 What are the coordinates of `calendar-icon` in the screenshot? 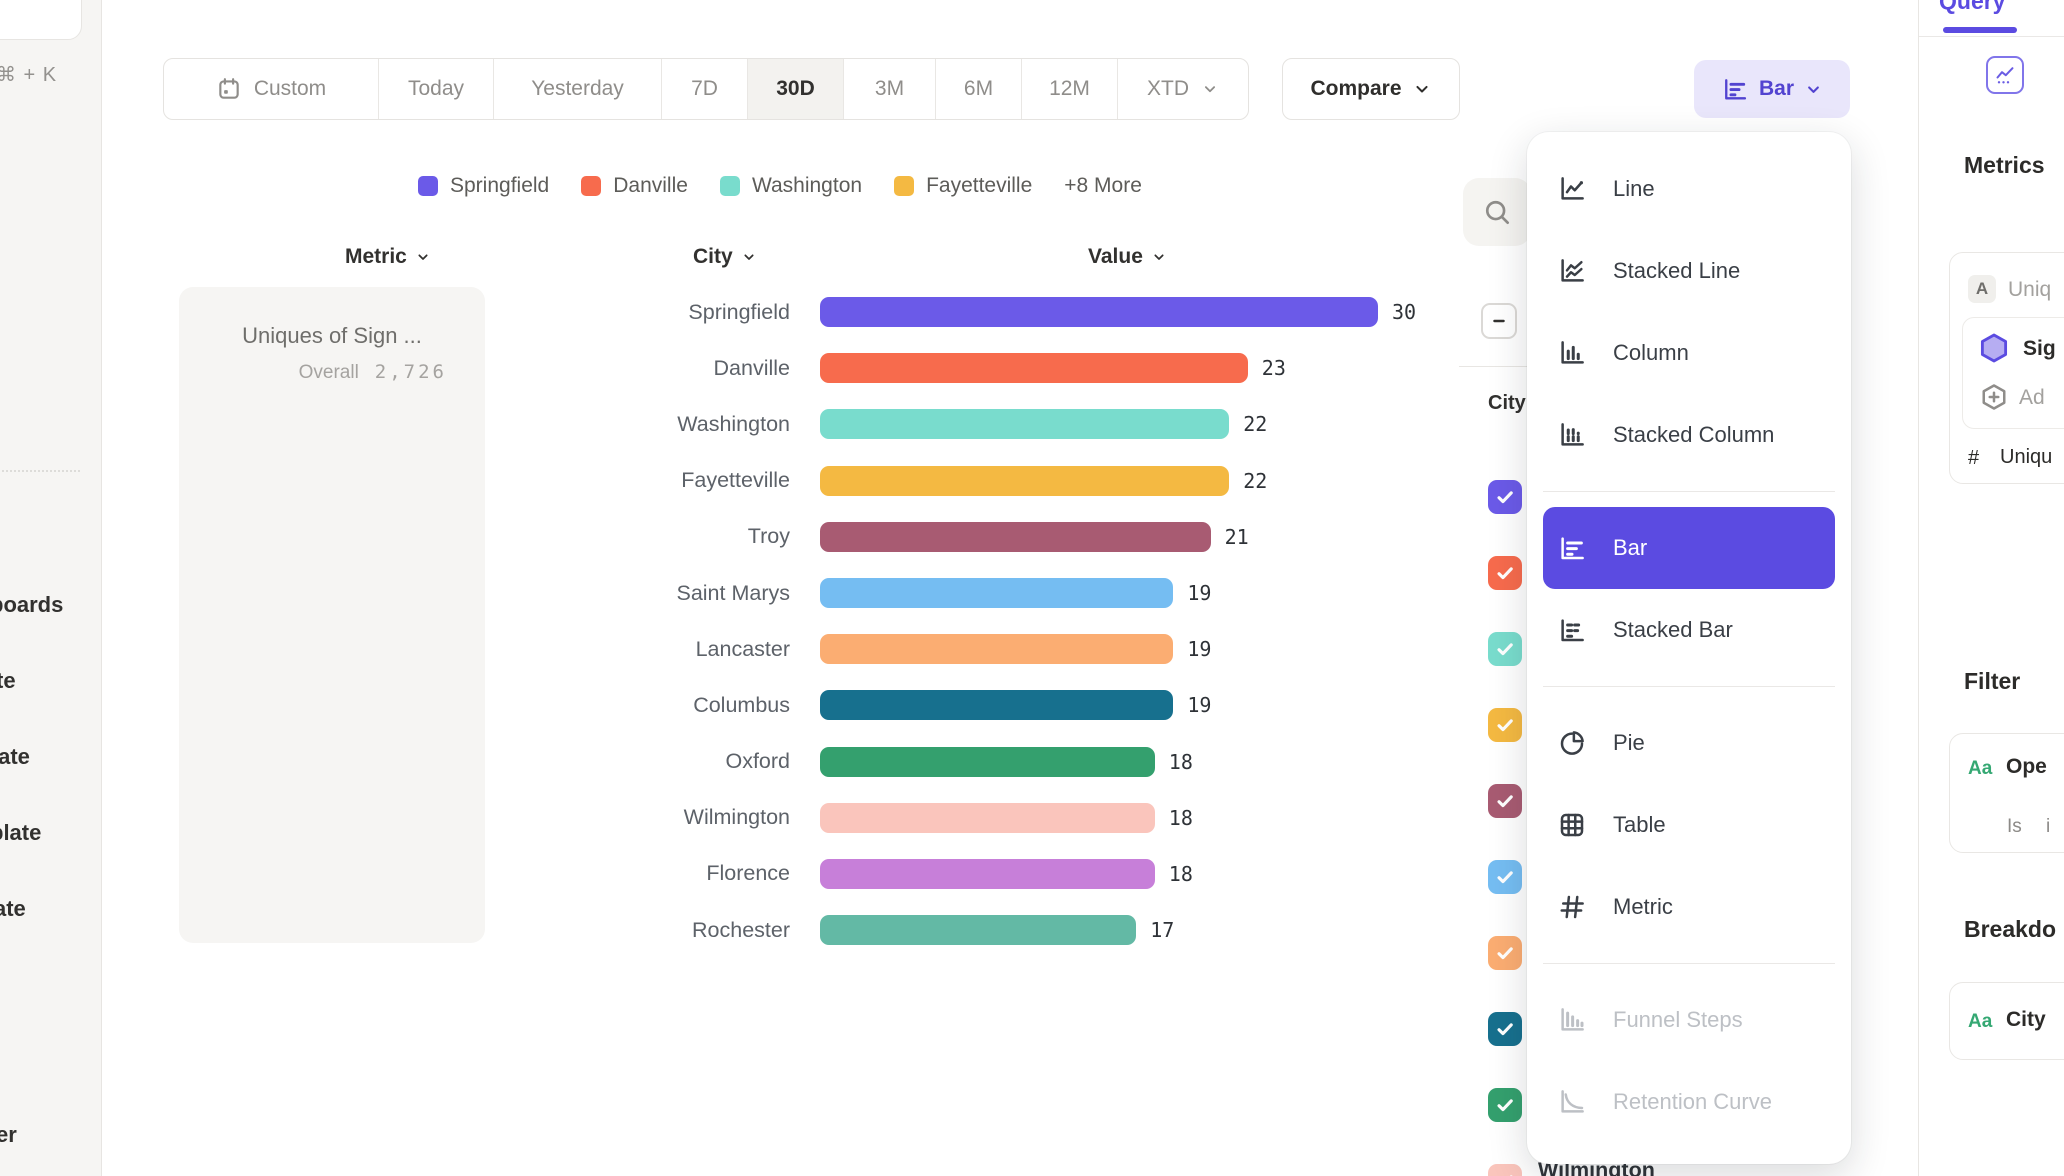 It's located at (229, 89).